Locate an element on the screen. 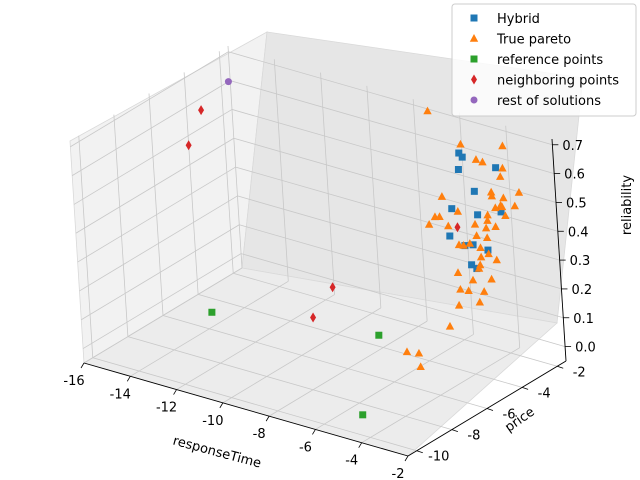 This screenshot has height=480, width=640. x-tick-label: -2 is located at coordinates (398, 473).